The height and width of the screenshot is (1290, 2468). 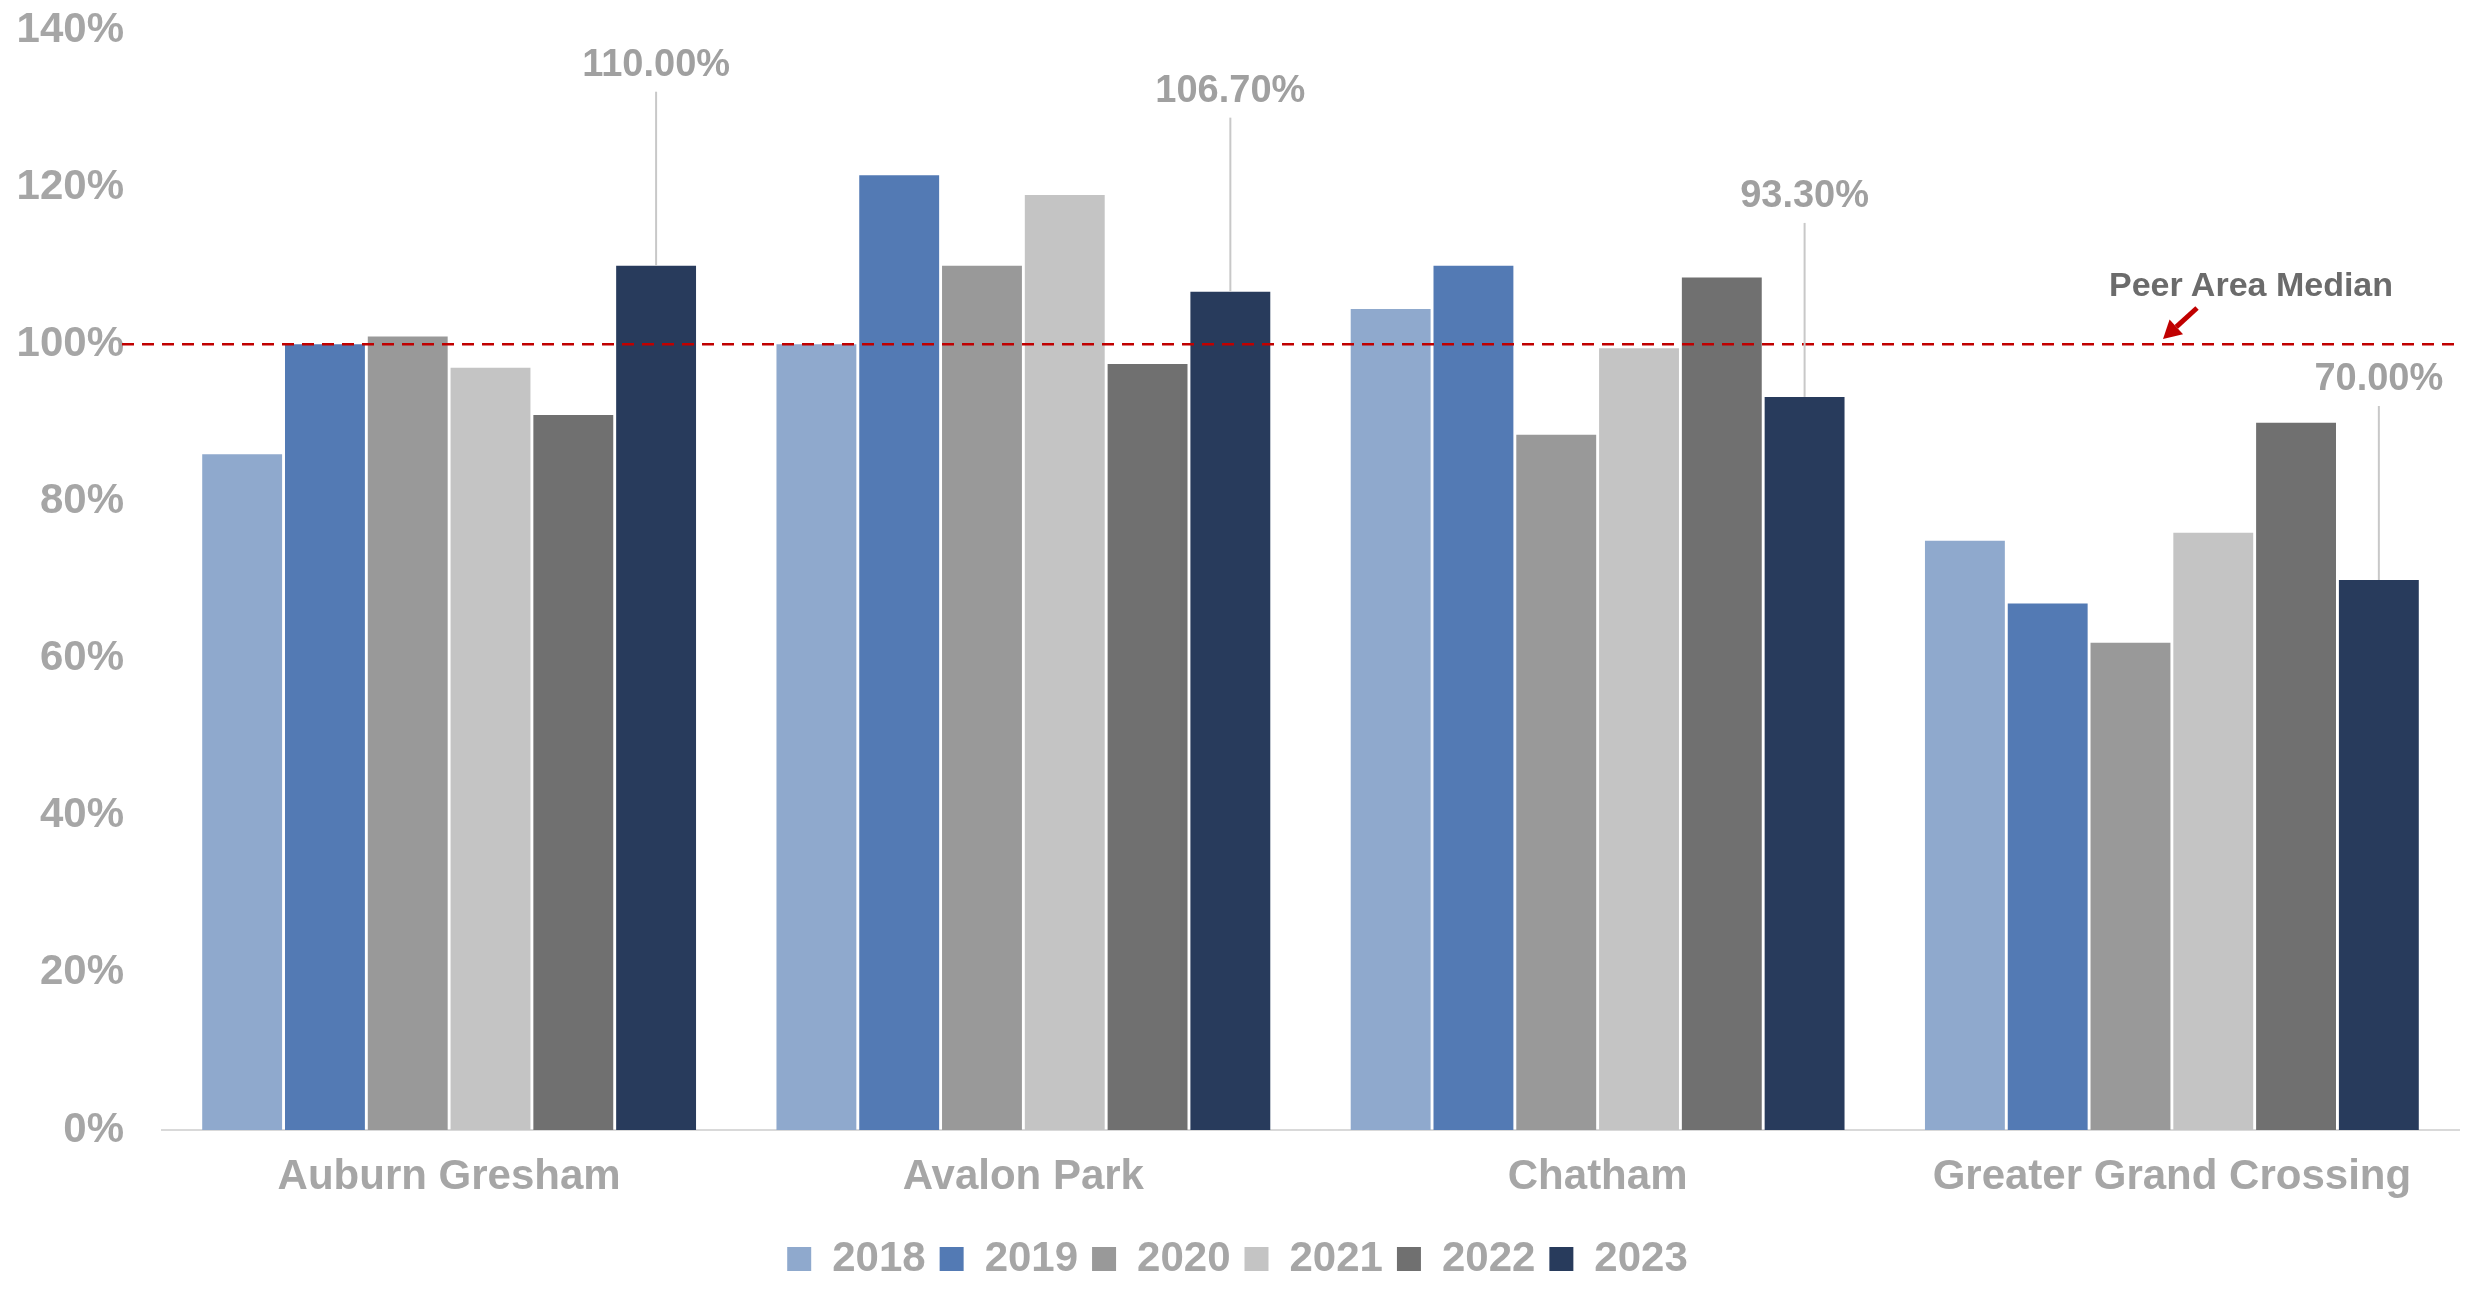 What do you see at coordinates (2172, 1174) in the screenshot?
I see `x-tick-label: Greater Grand Crossing` at bounding box center [2172, 1174].